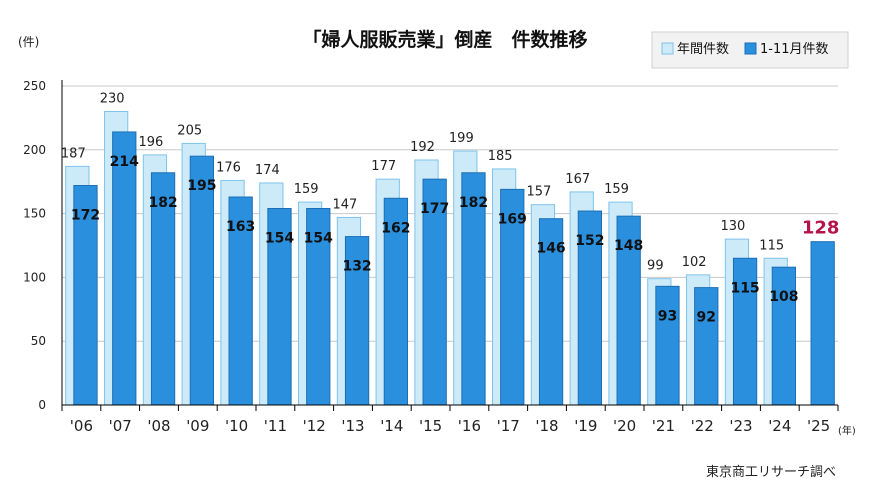 The height and width of the screenshot is (503, 895). What do you see at coordinates (667, 316) in the screenshot?
I see `label-jan-nov: 93` at bounding box center [667, 316].